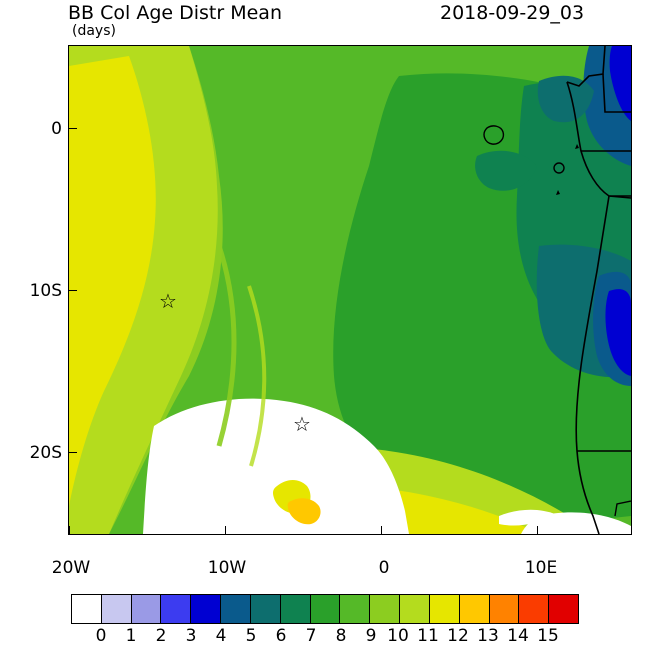  What do you see at coordinates (488, 636) in the screenshot?
I see `colorbar-tick-13: 13` at bounding box center [488, 636].